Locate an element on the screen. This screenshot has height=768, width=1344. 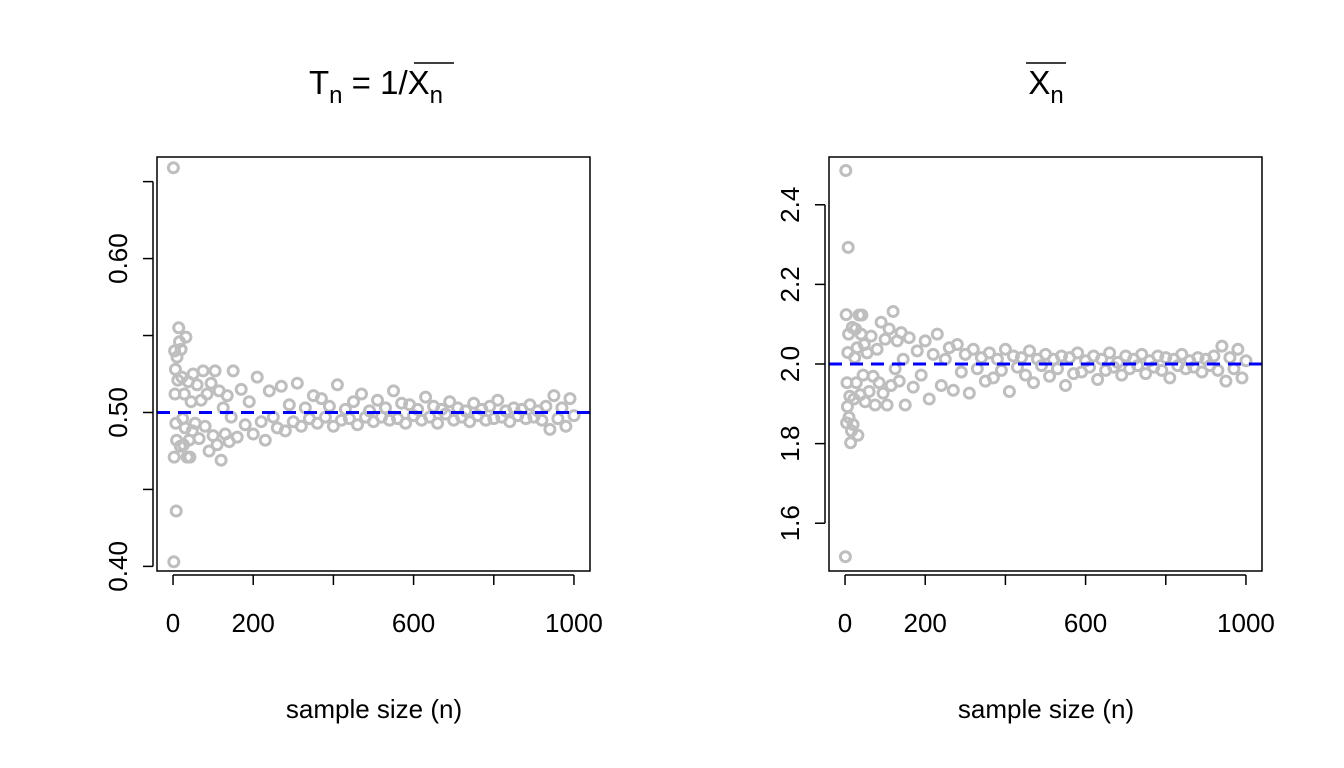
title-mid: = 1 is located at coordinates (371, 82).